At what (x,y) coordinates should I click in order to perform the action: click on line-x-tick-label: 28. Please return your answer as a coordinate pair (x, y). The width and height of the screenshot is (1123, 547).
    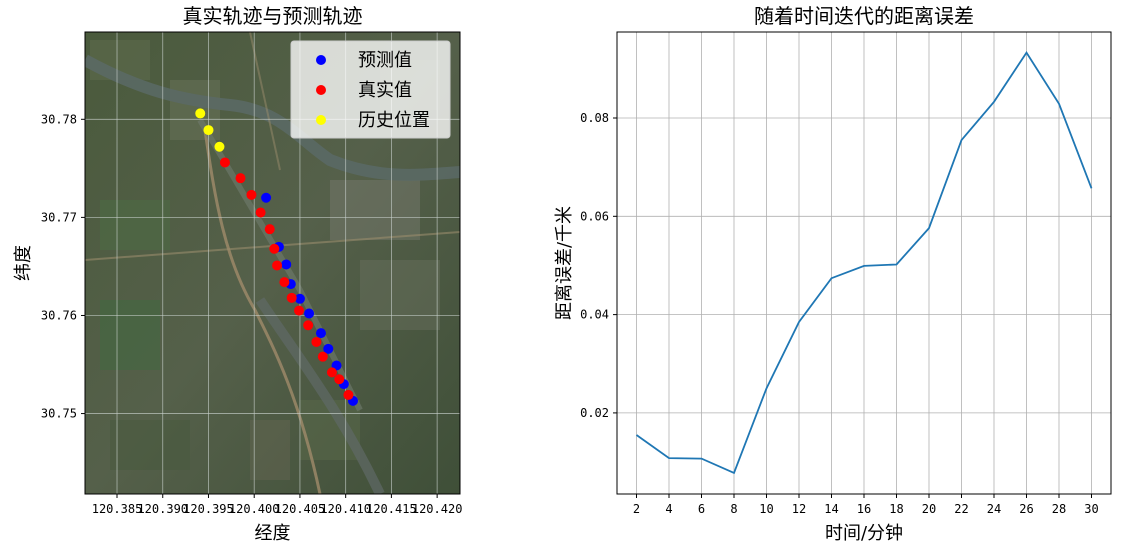
    Looking at the image, I should click on (1059, 509).